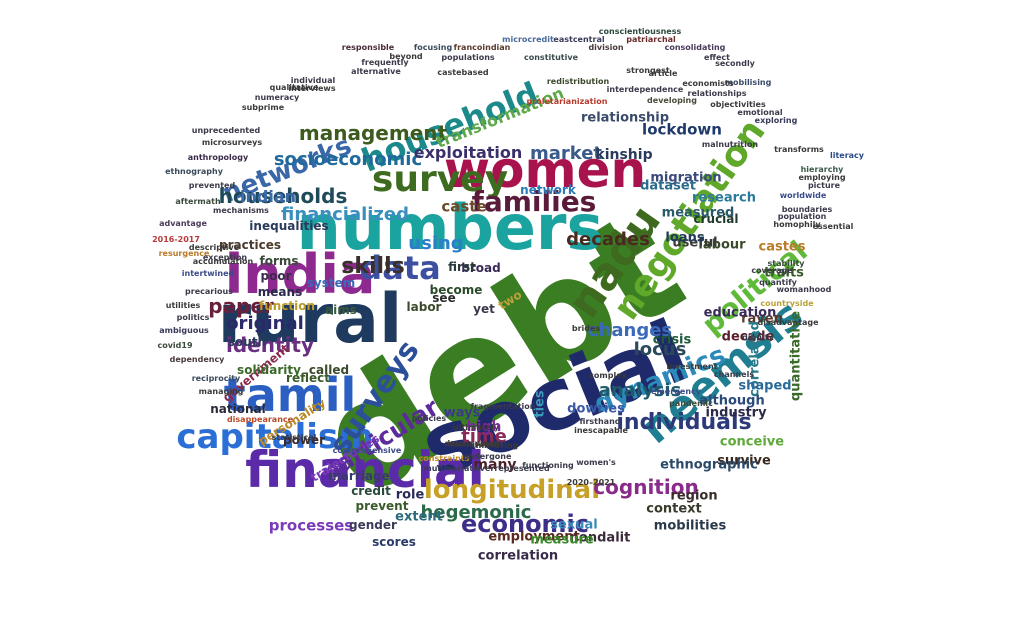 The width and height of the screenshot is (1016, 628). What do you see at coordinates (608, 239) in the screenshot?
I see `word-cloud-term: decades` at bounding box center [608, 239].